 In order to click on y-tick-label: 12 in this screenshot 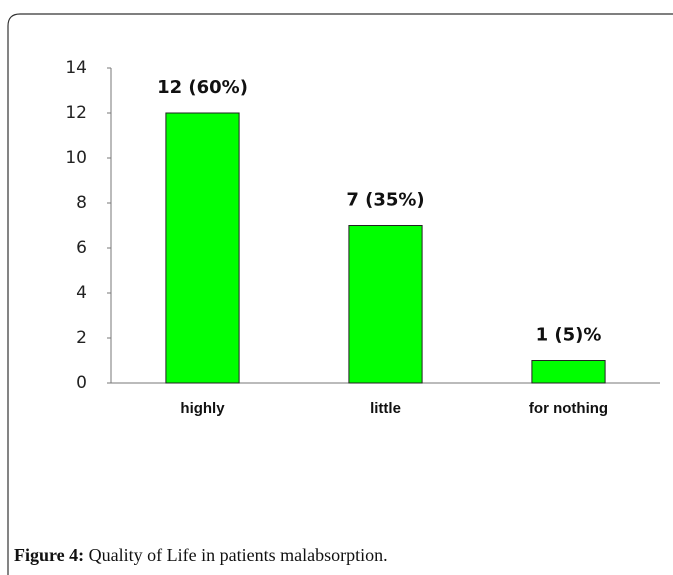, I will do `click(76, 113)`.